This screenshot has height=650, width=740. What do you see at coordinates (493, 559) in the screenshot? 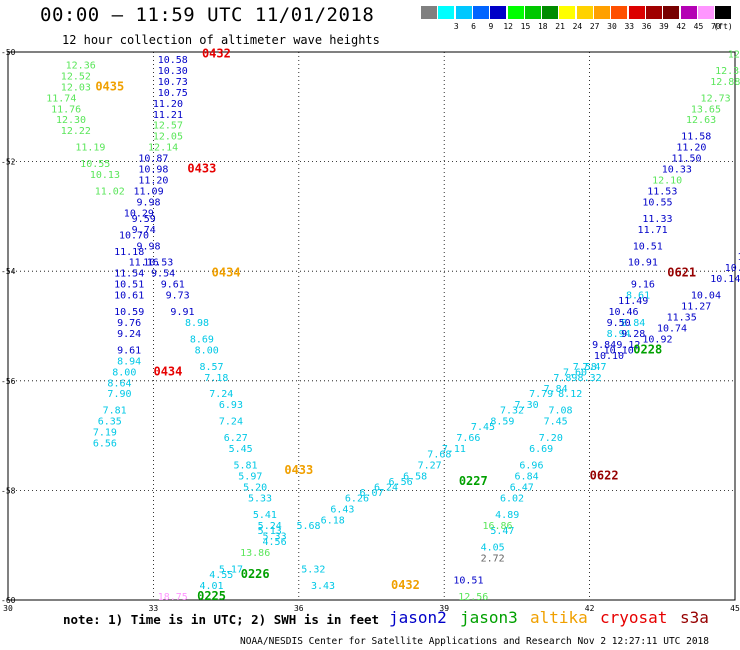
I see `wave-height-value: 2.72` at bounding box center [493, 559].